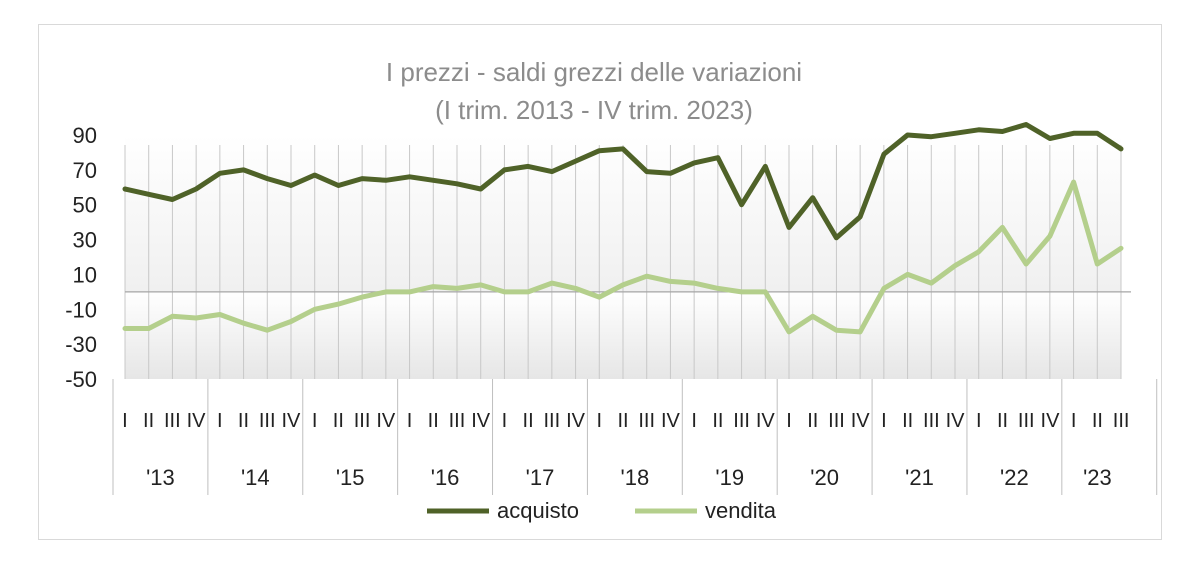 The image size is (1200, 564). What do you see at coordinates (350, 477) in the screenshot?
I see `year-tick-label: '15` at bounding box center [350, 477].